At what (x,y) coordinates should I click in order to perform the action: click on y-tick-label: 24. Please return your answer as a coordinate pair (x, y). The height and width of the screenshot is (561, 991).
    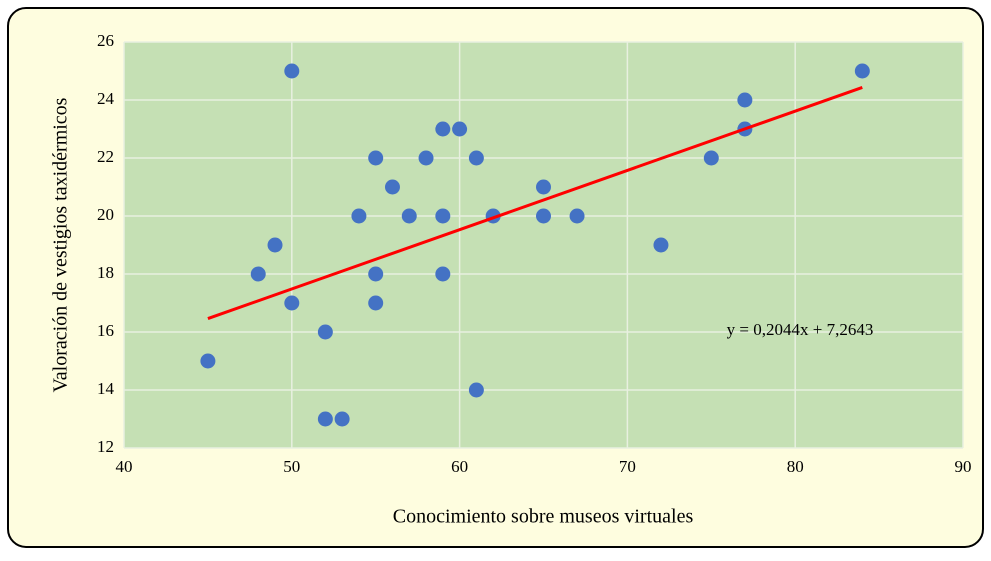
    Looking at the image, I should click on (106, 98).